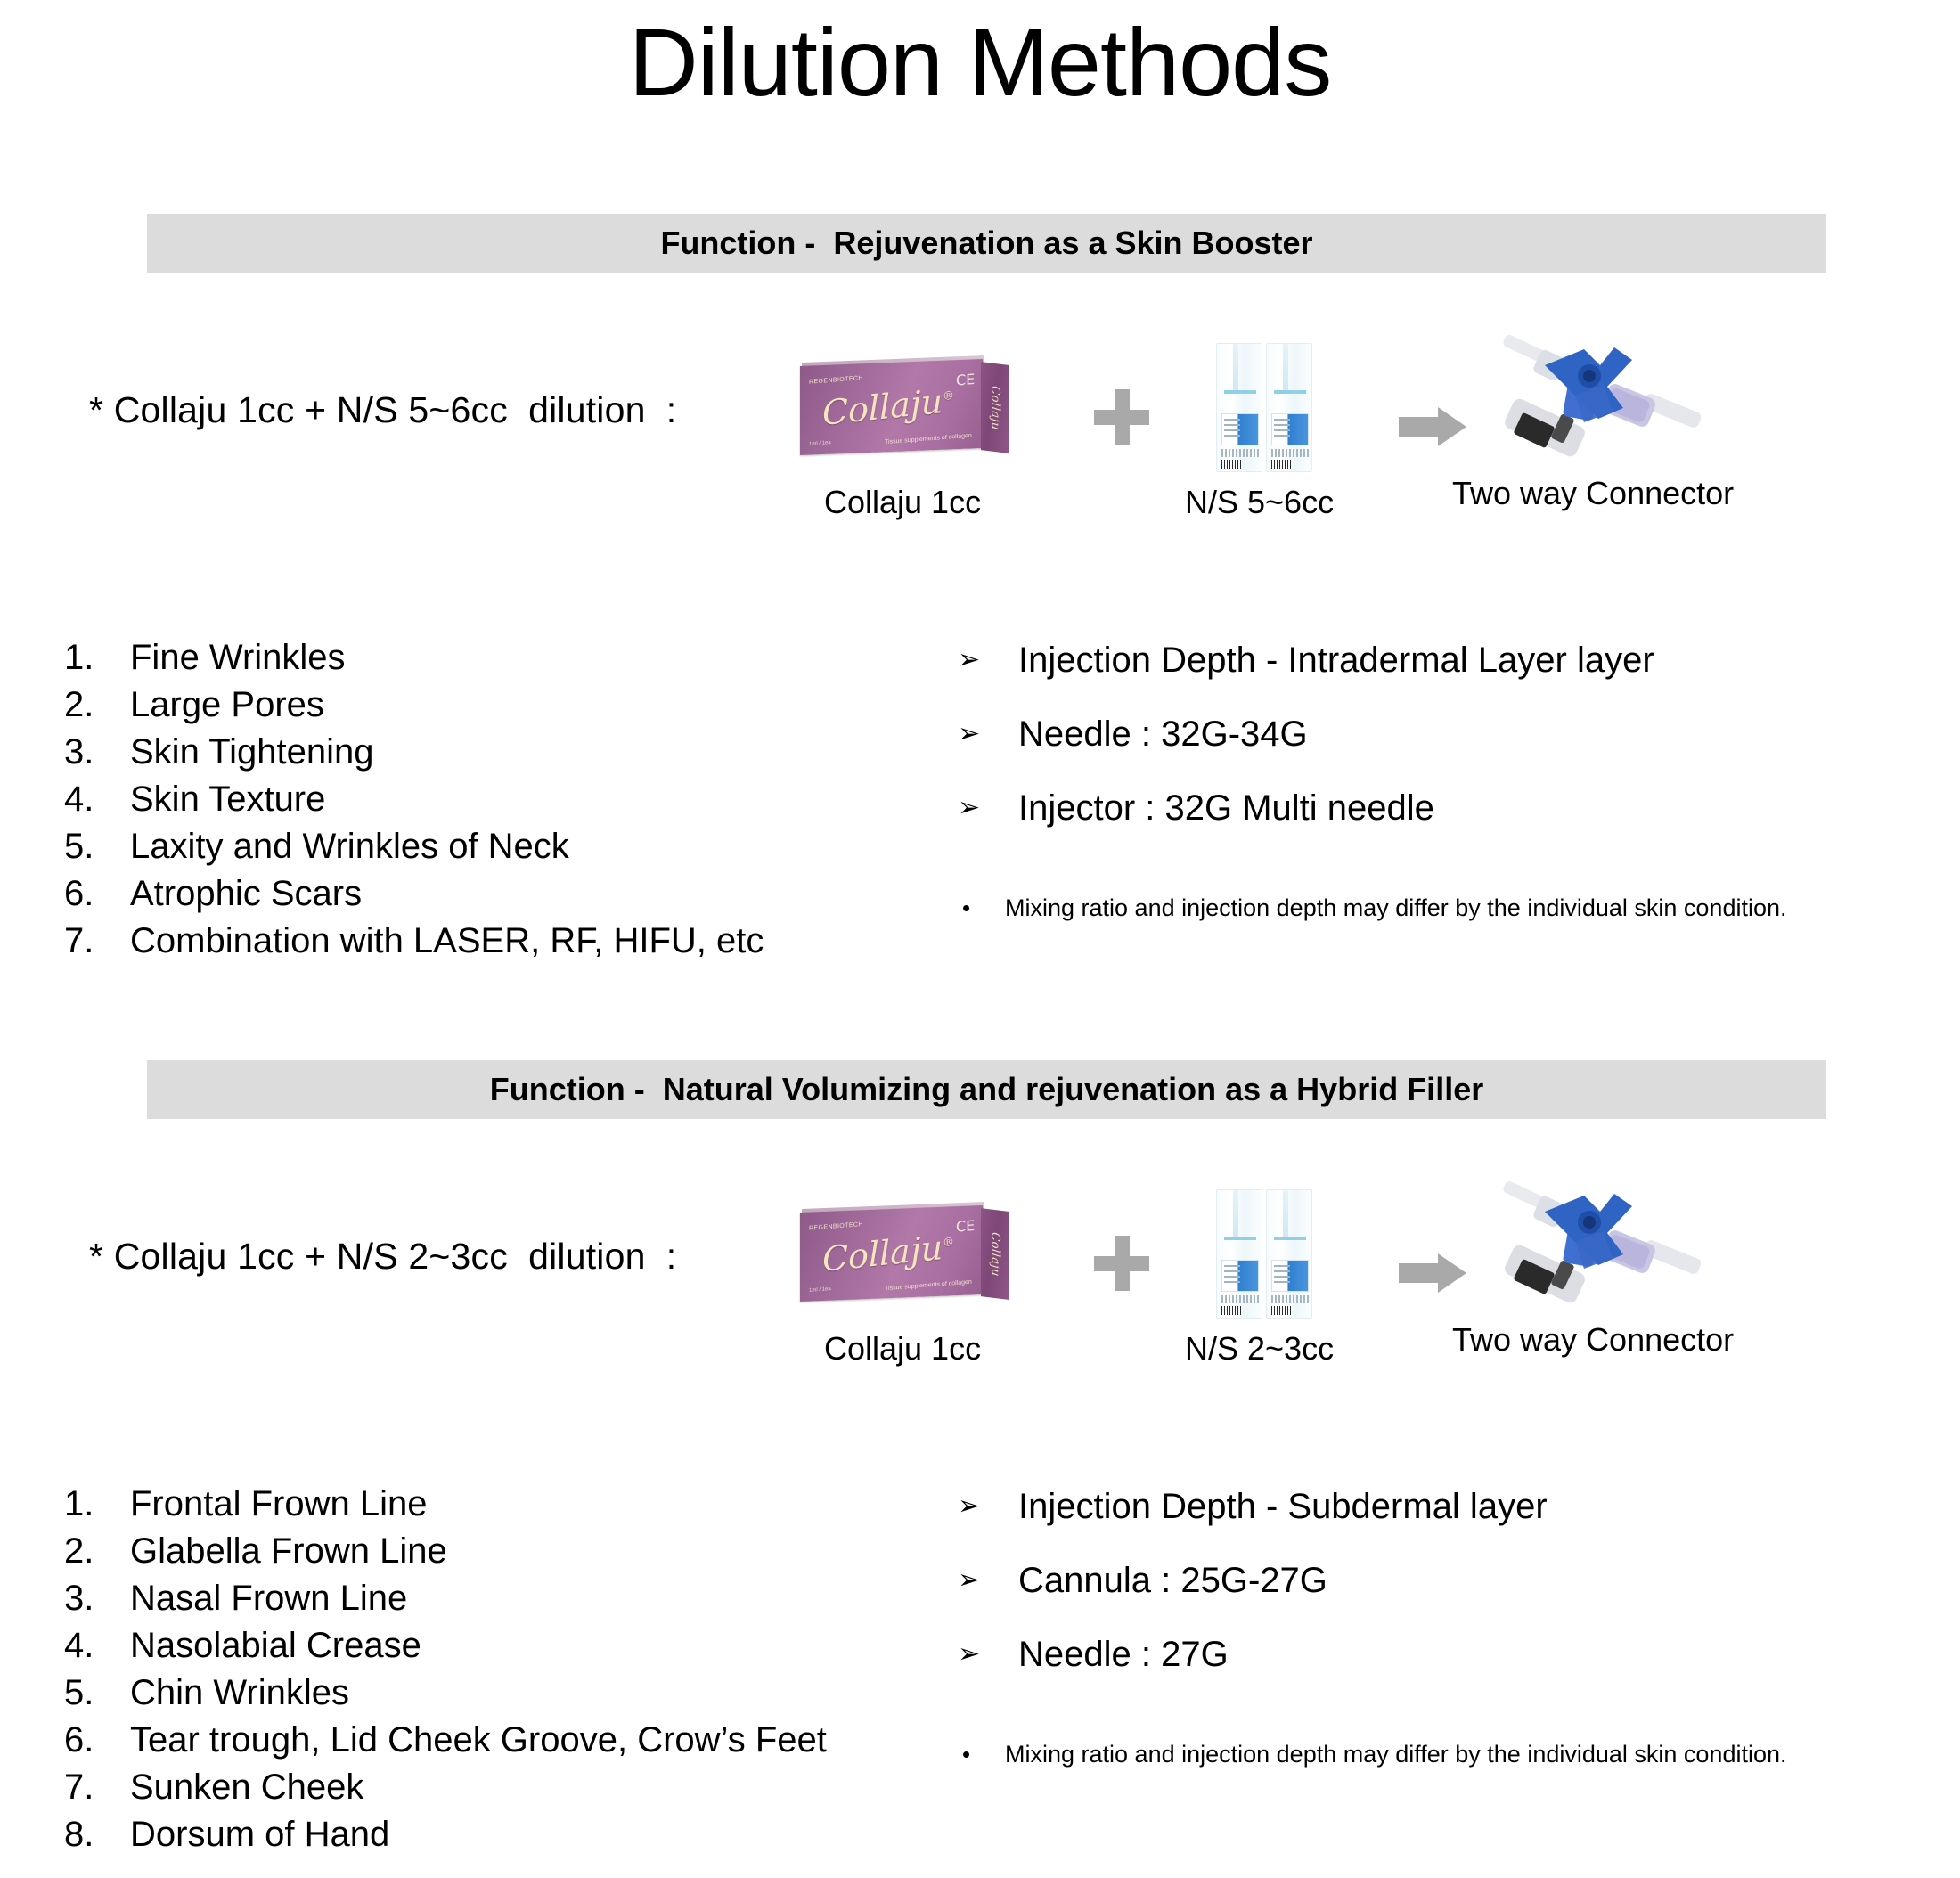  I want to click on box-side-face-2: Collaju, so click(995, 1254).